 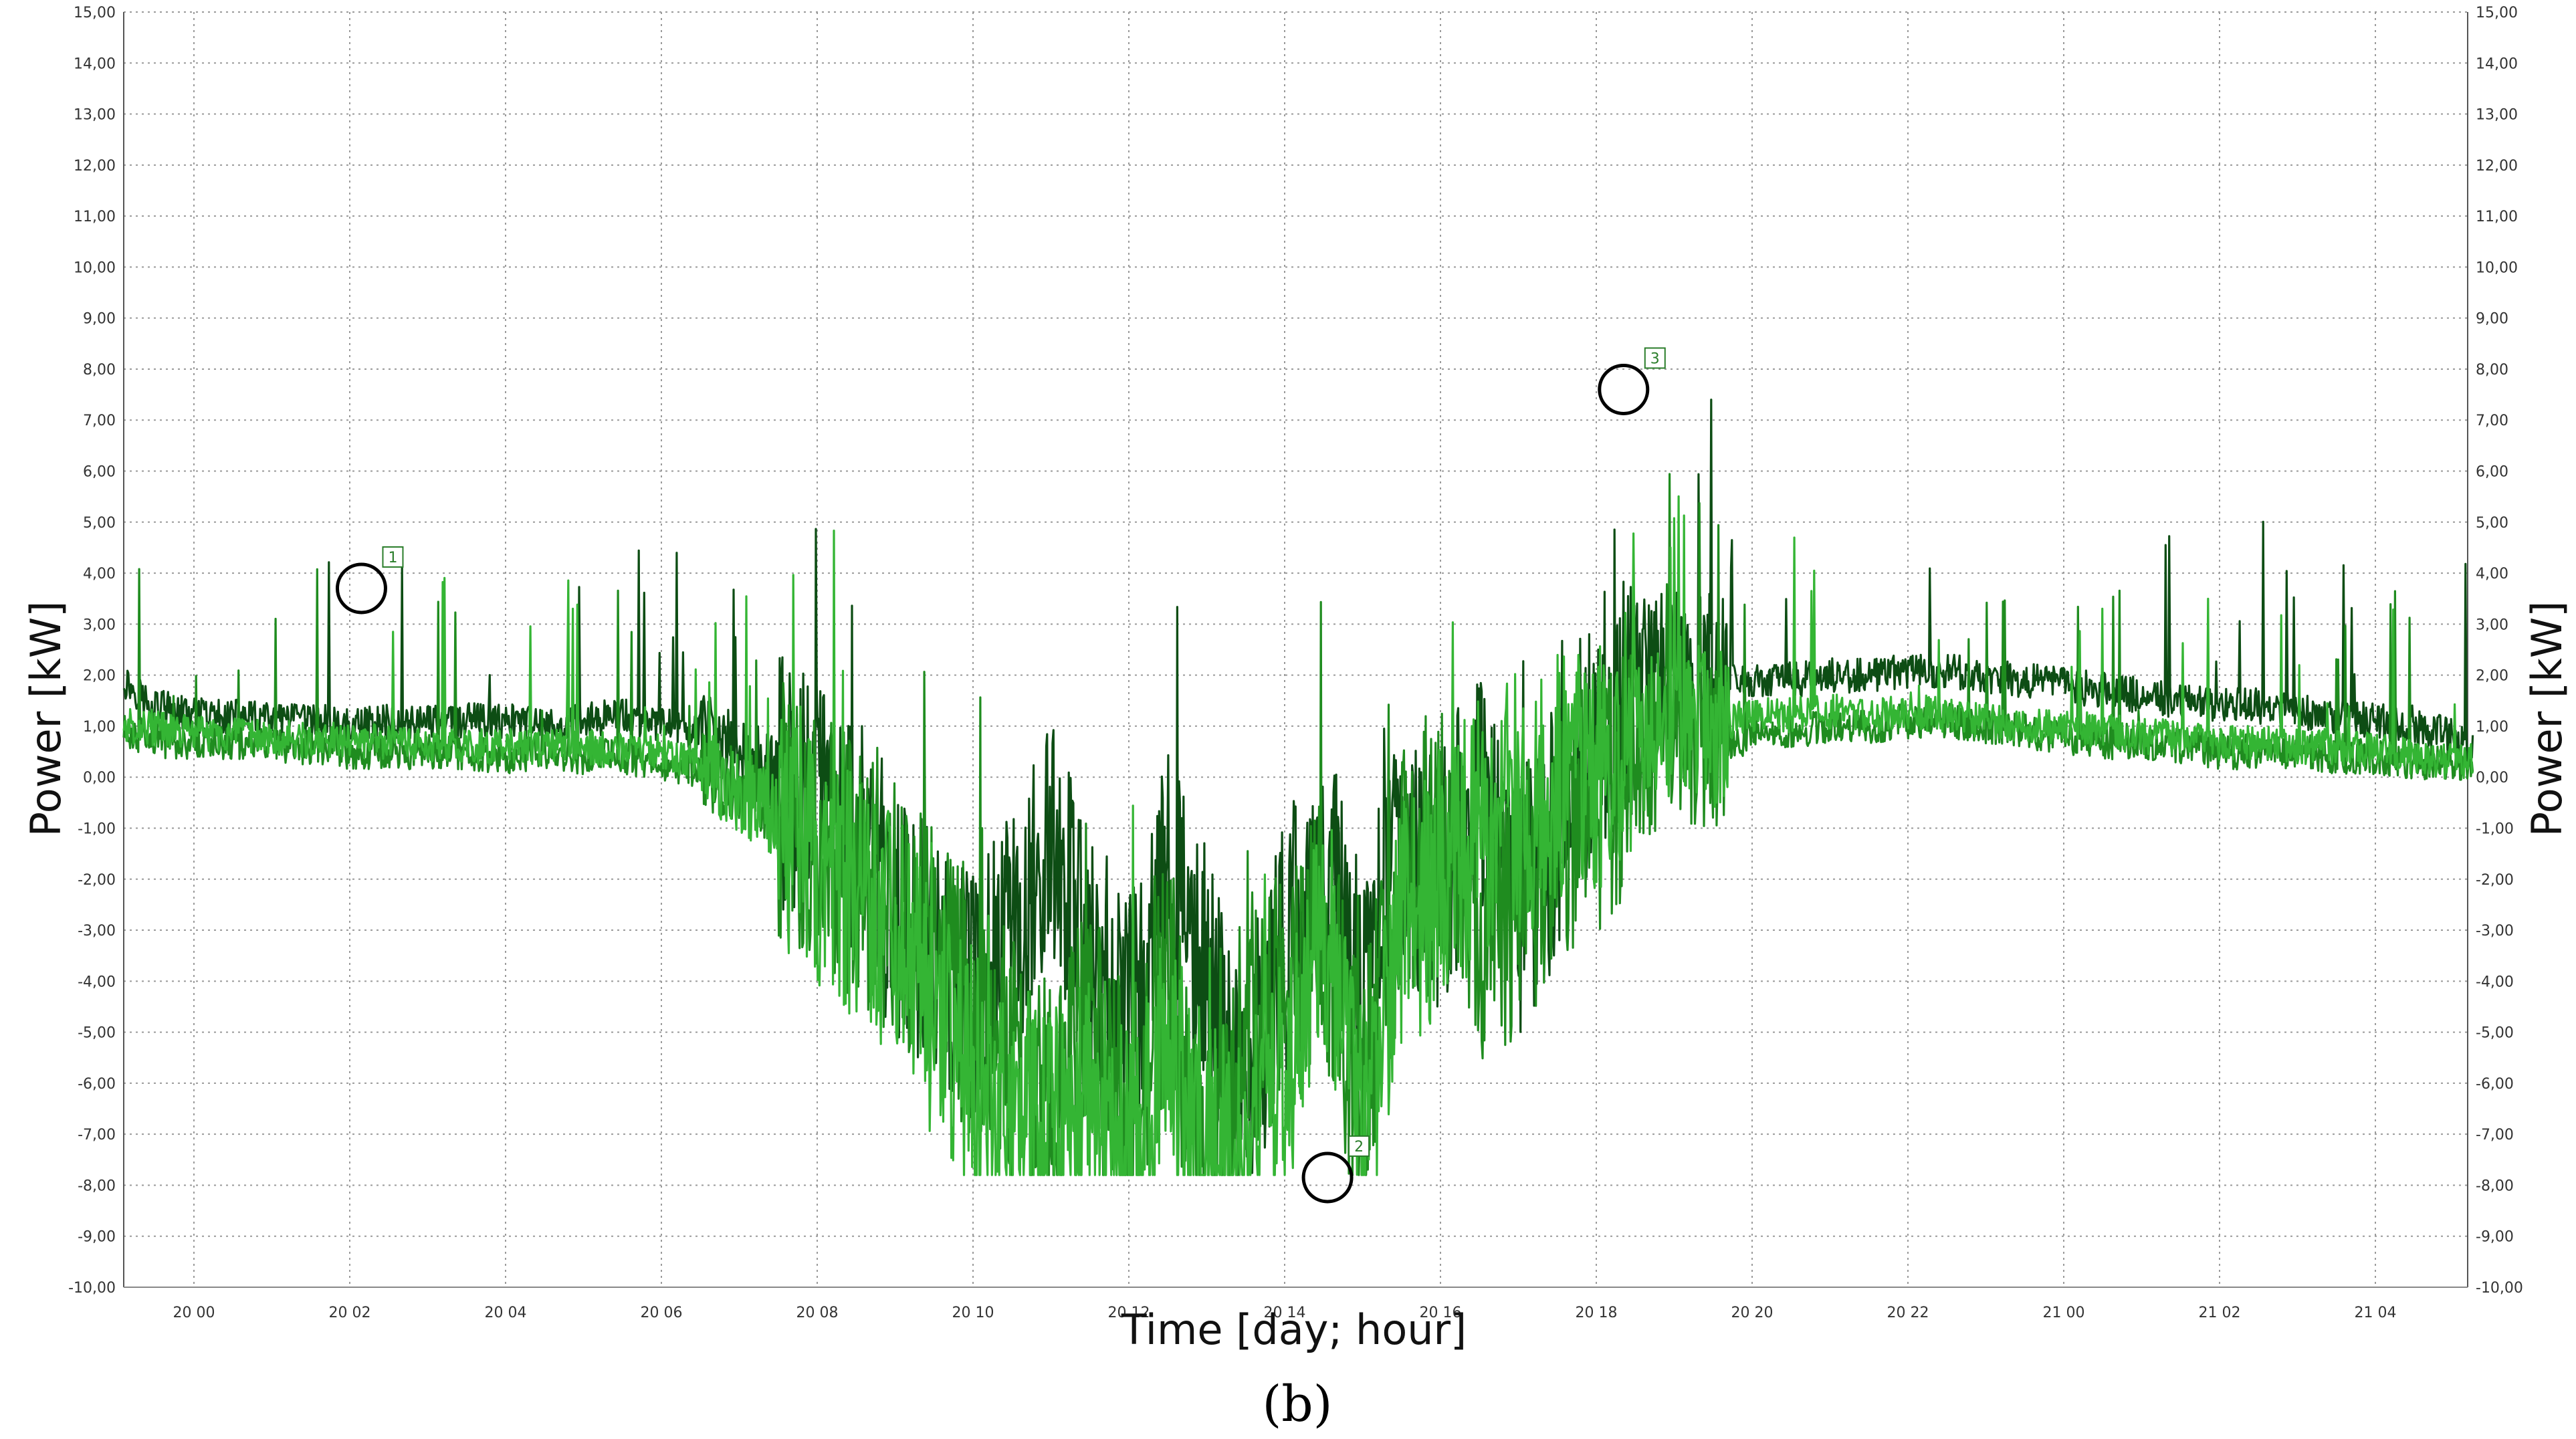 What do you see at coordinates (194, 1313) in the screenshot?
I see `x-tick-label: 20 00` at bounding box center [194, 1313].